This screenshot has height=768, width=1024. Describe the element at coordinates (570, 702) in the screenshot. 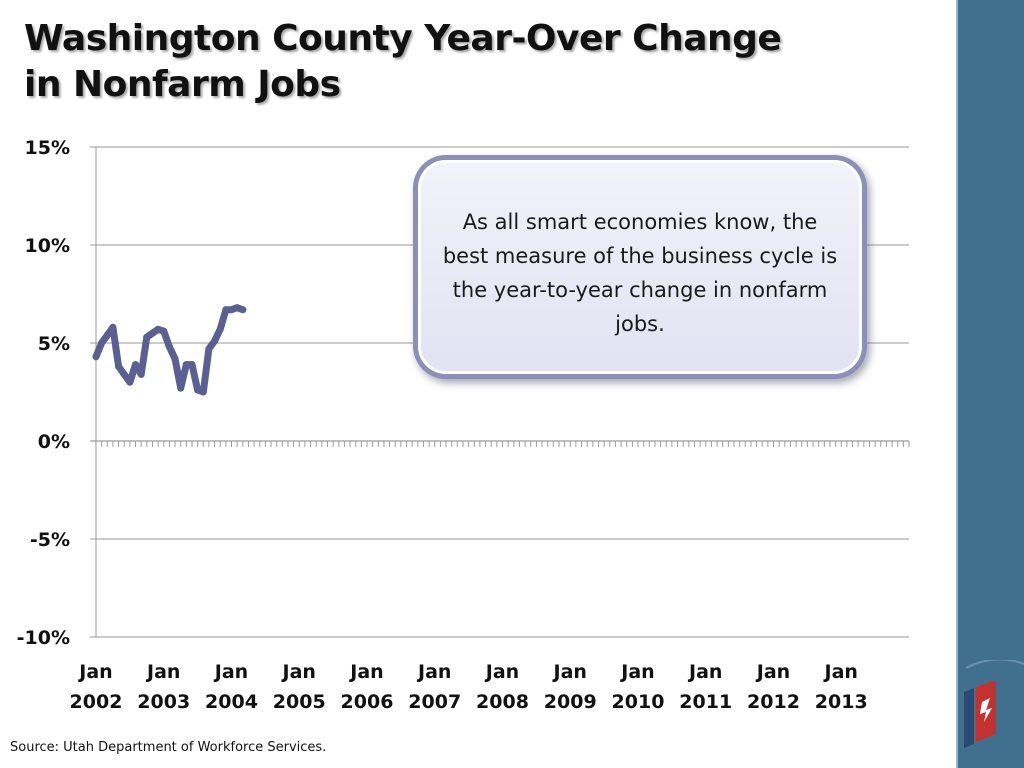

I see `x-tick-label: 2009` at that location.